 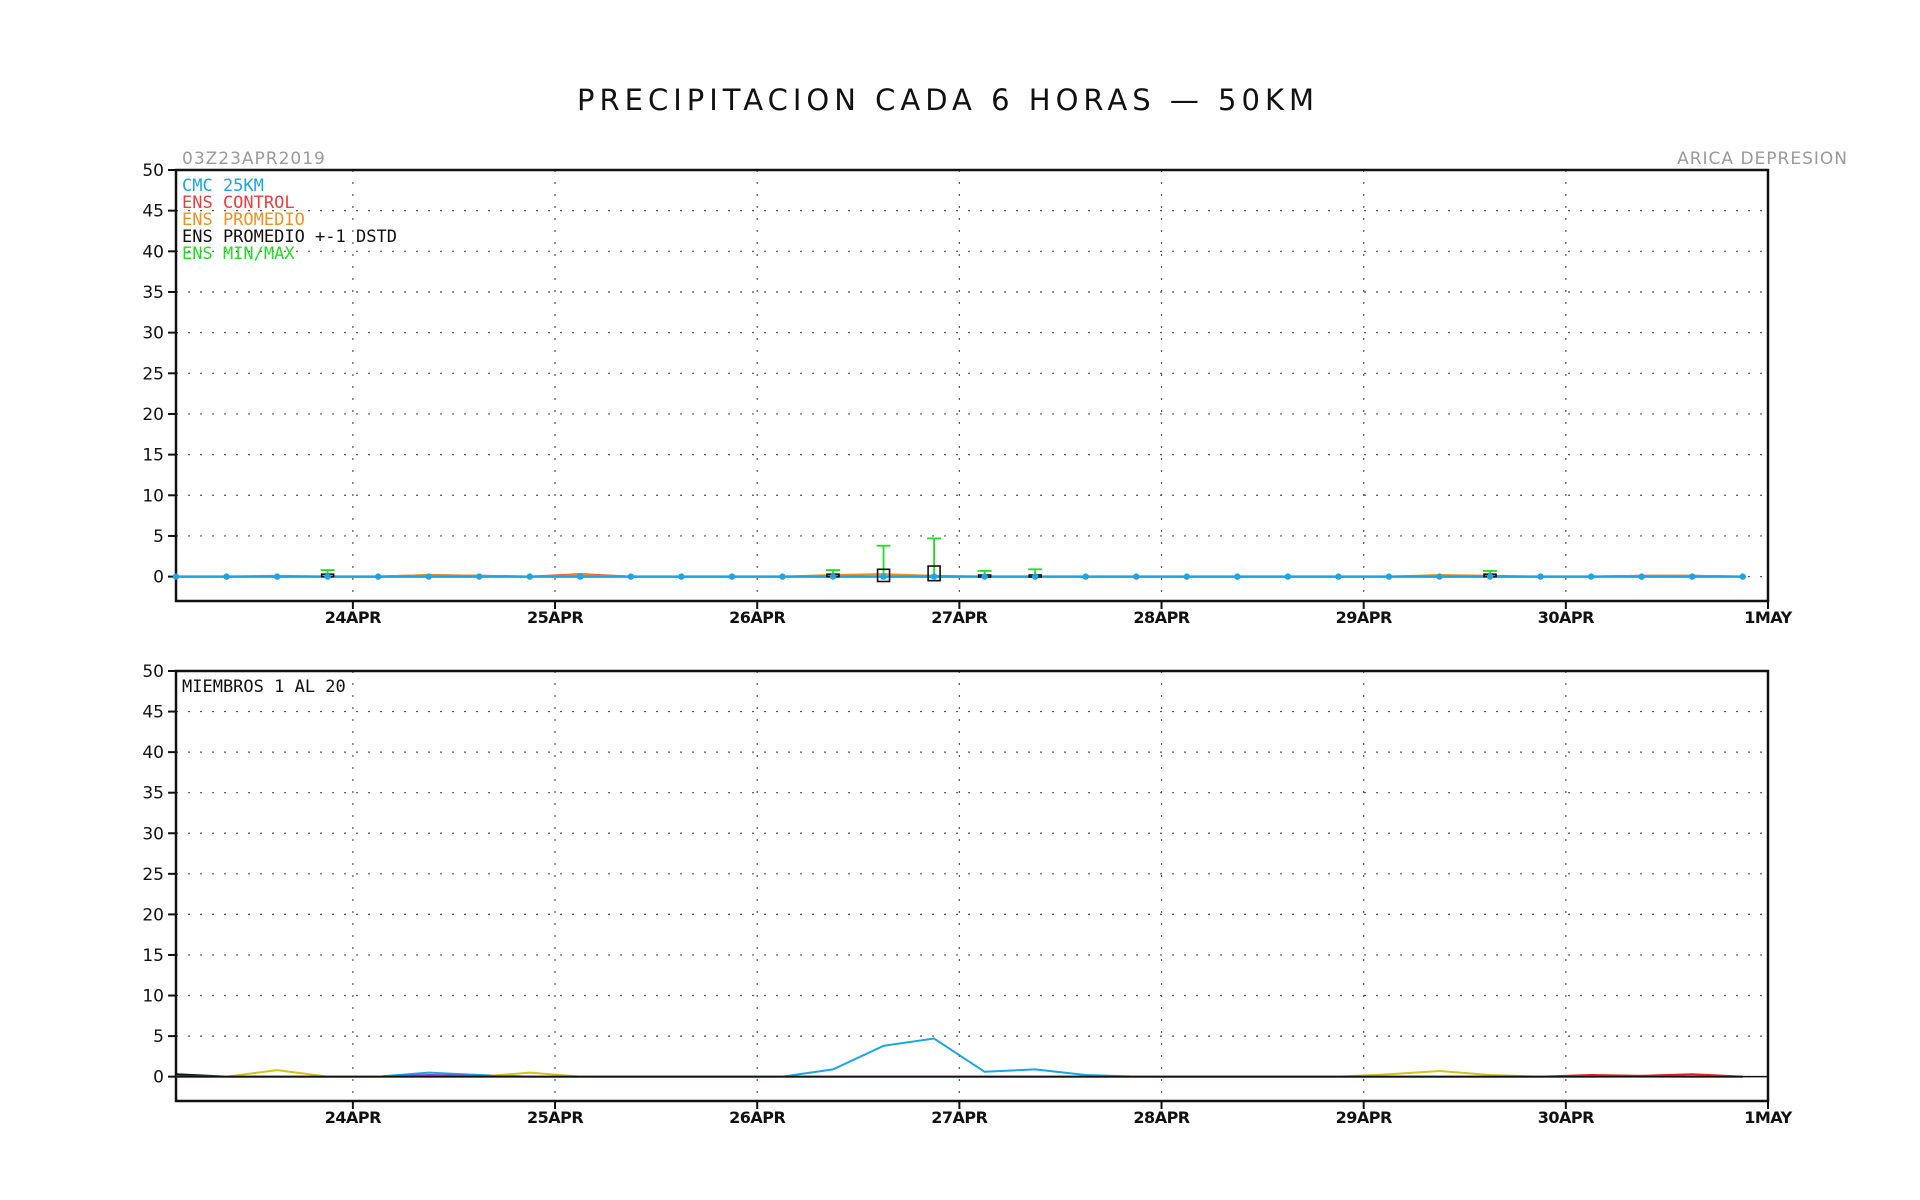 What do you see at coordinates (264, 687) in the screenshot?
I see `panel-label: MIEMBROS 1 AL 20` at bounding box center [264, 687].